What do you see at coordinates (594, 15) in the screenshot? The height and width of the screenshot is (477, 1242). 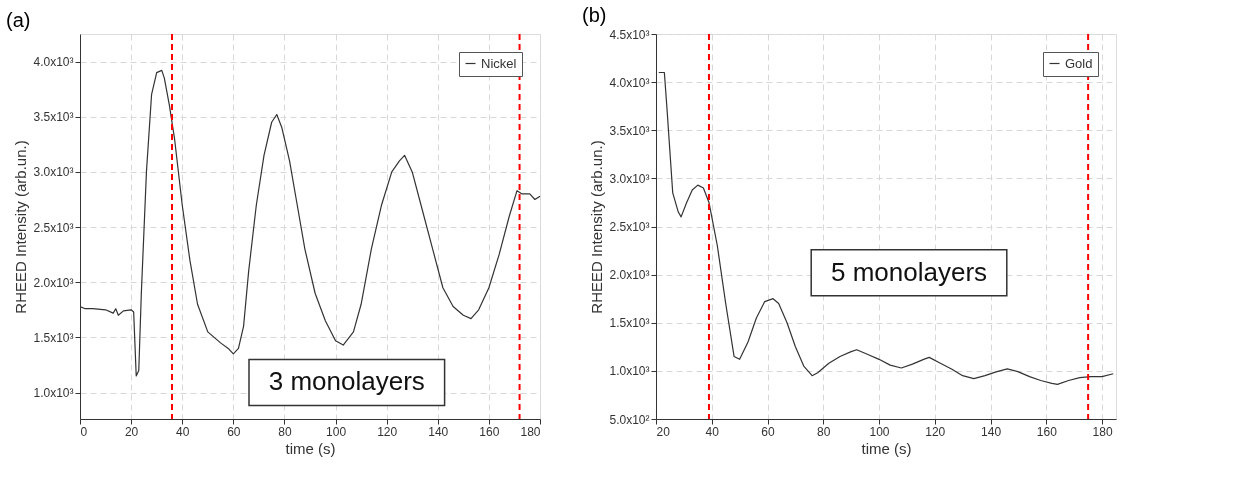 I see `chart-title: (b)` at bounding box center [594, 15].